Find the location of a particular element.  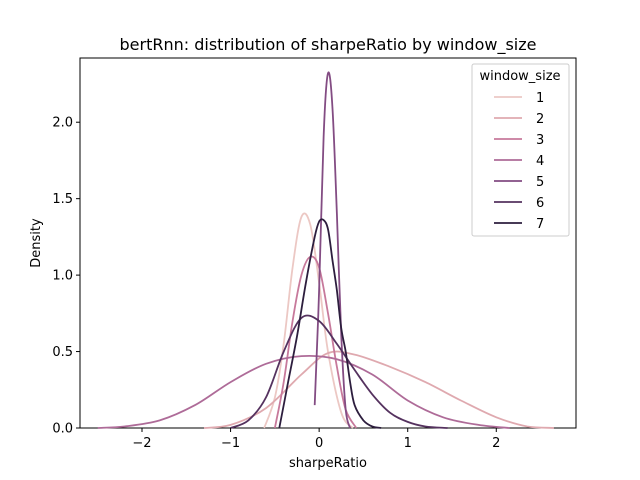

x-tick-label: 1 is located at coordinates (408, 443).